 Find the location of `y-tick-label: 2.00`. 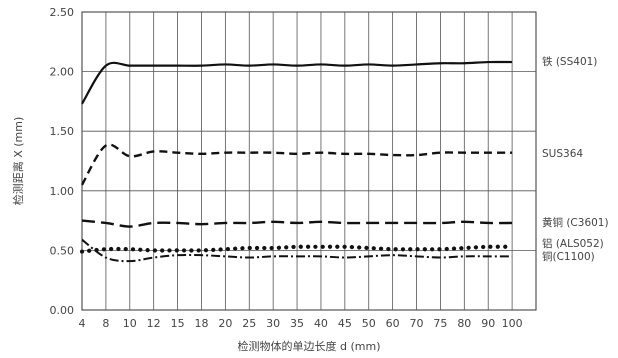

y-tick-label: 2.00 is located at coordinates (62, 72).